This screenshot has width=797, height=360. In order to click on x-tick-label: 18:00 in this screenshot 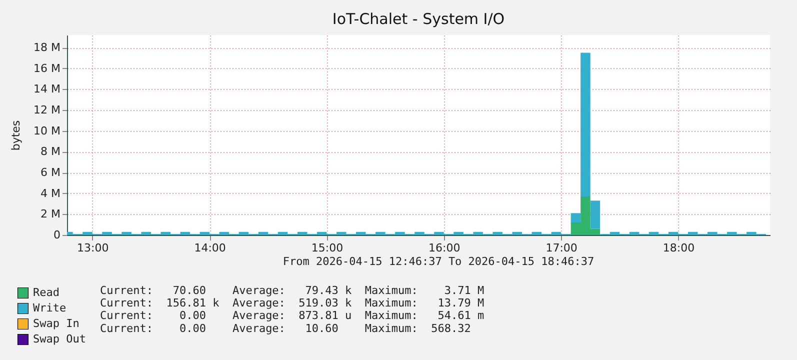, I will do `click(678, 248)`.